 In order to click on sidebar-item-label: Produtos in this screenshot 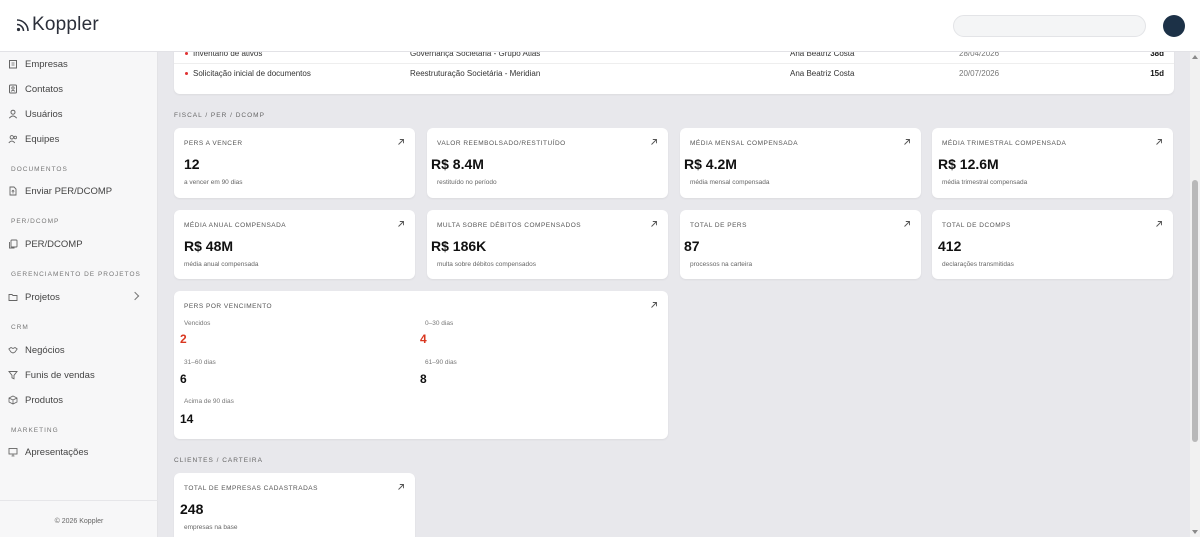, I will do `click(44, 400)`.